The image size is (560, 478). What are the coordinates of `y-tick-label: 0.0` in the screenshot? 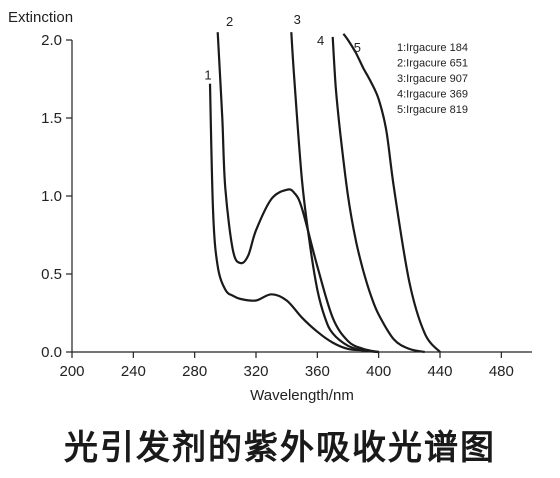 It's located at (51, 352).